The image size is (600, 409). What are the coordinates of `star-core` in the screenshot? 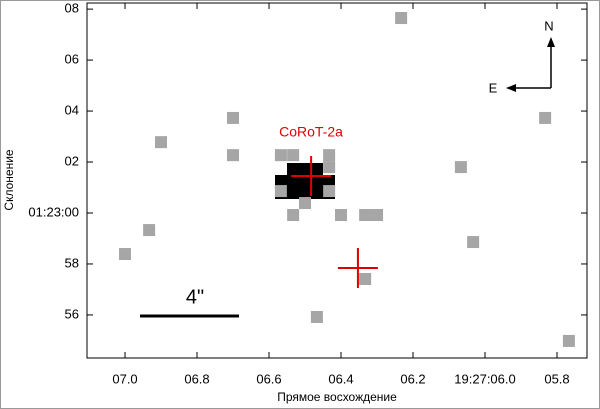 It's located at (305, 184).